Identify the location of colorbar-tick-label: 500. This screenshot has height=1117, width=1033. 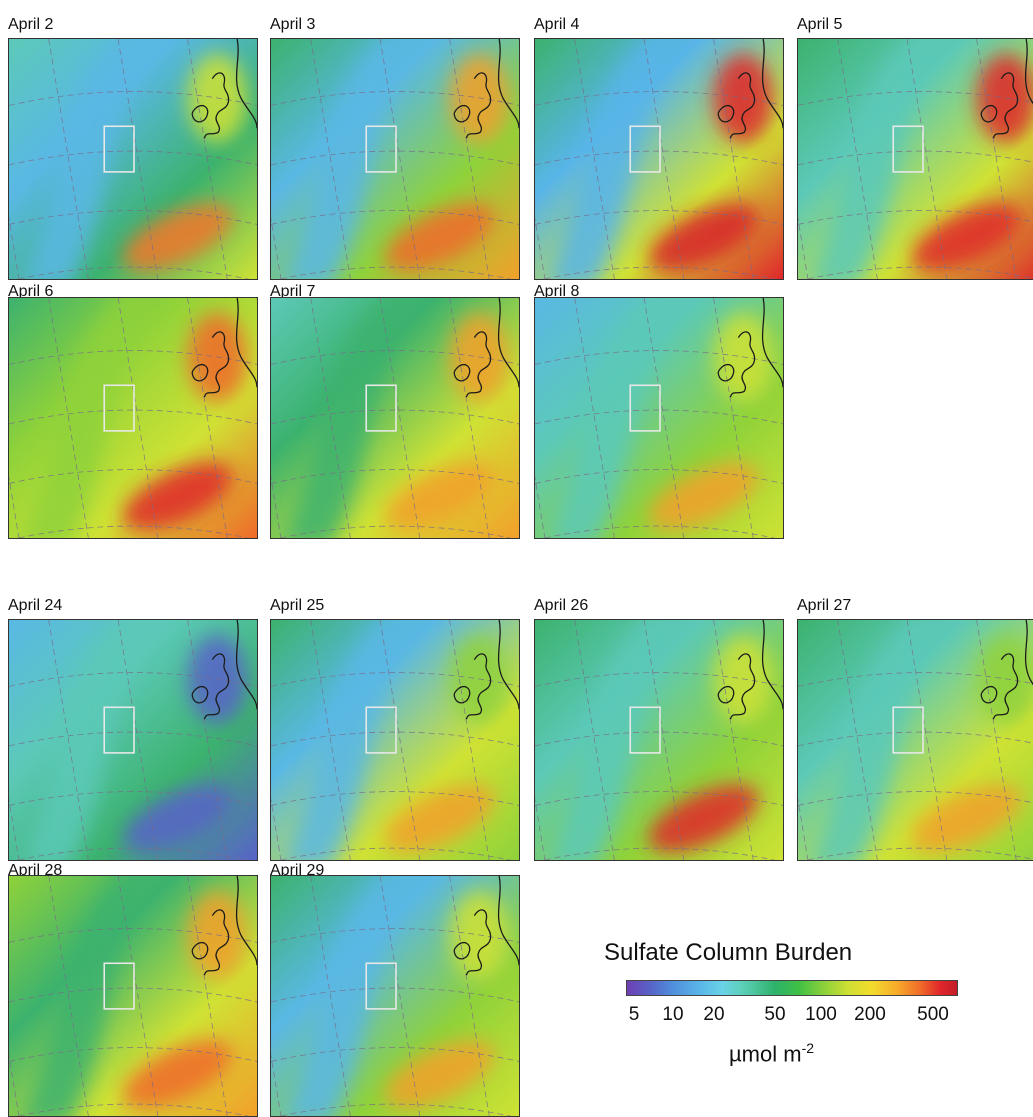
(933, 1014).